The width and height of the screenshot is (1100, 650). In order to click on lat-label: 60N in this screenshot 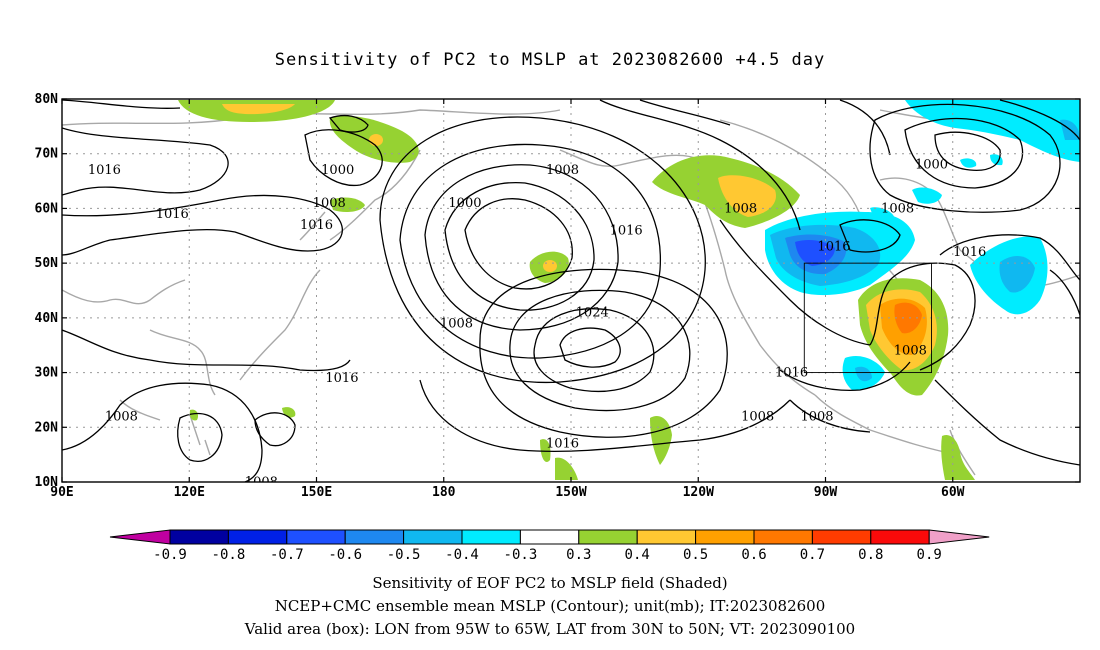, I will do `click(47, 208)`.